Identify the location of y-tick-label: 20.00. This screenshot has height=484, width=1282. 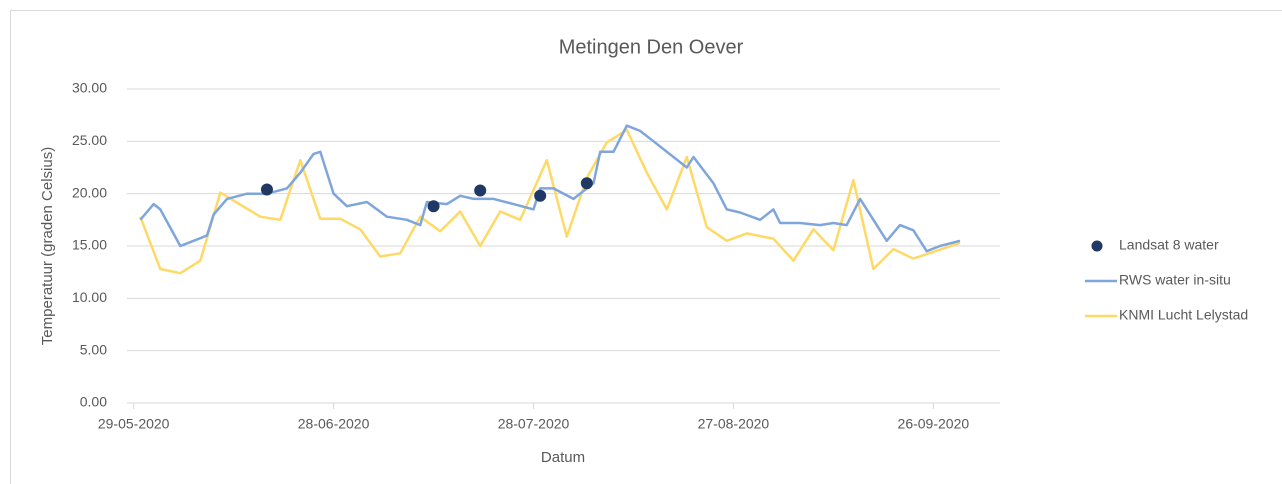
(89, 192).